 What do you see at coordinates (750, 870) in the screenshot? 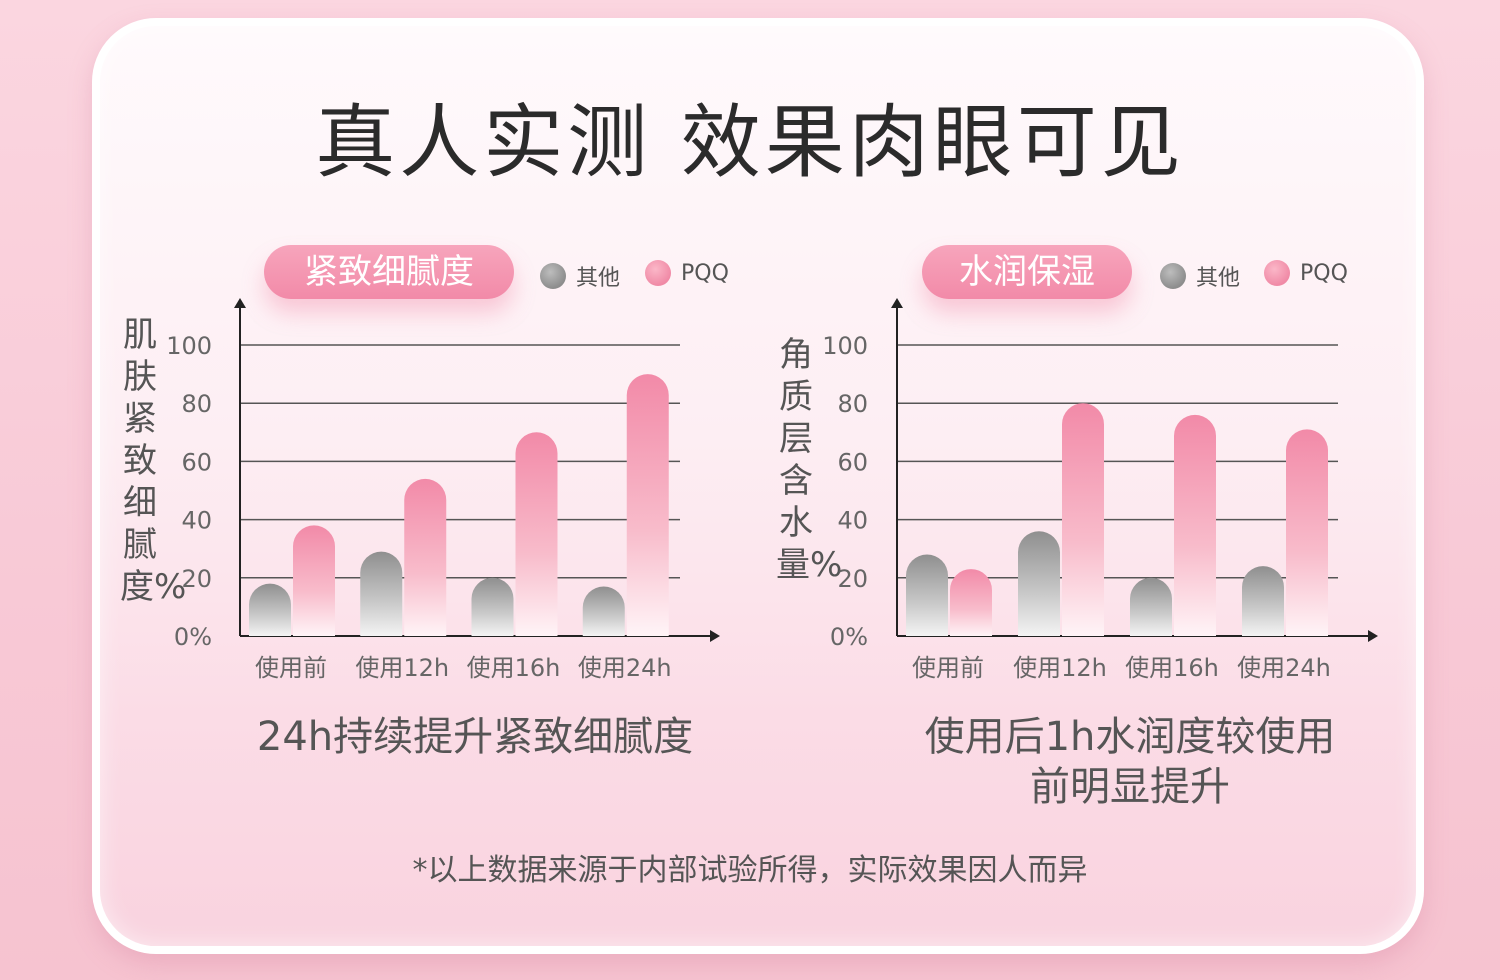
I see `footnote: *以上数据来源于内部试验所得，实际效果因人而异` at bounding box center [750, 870].